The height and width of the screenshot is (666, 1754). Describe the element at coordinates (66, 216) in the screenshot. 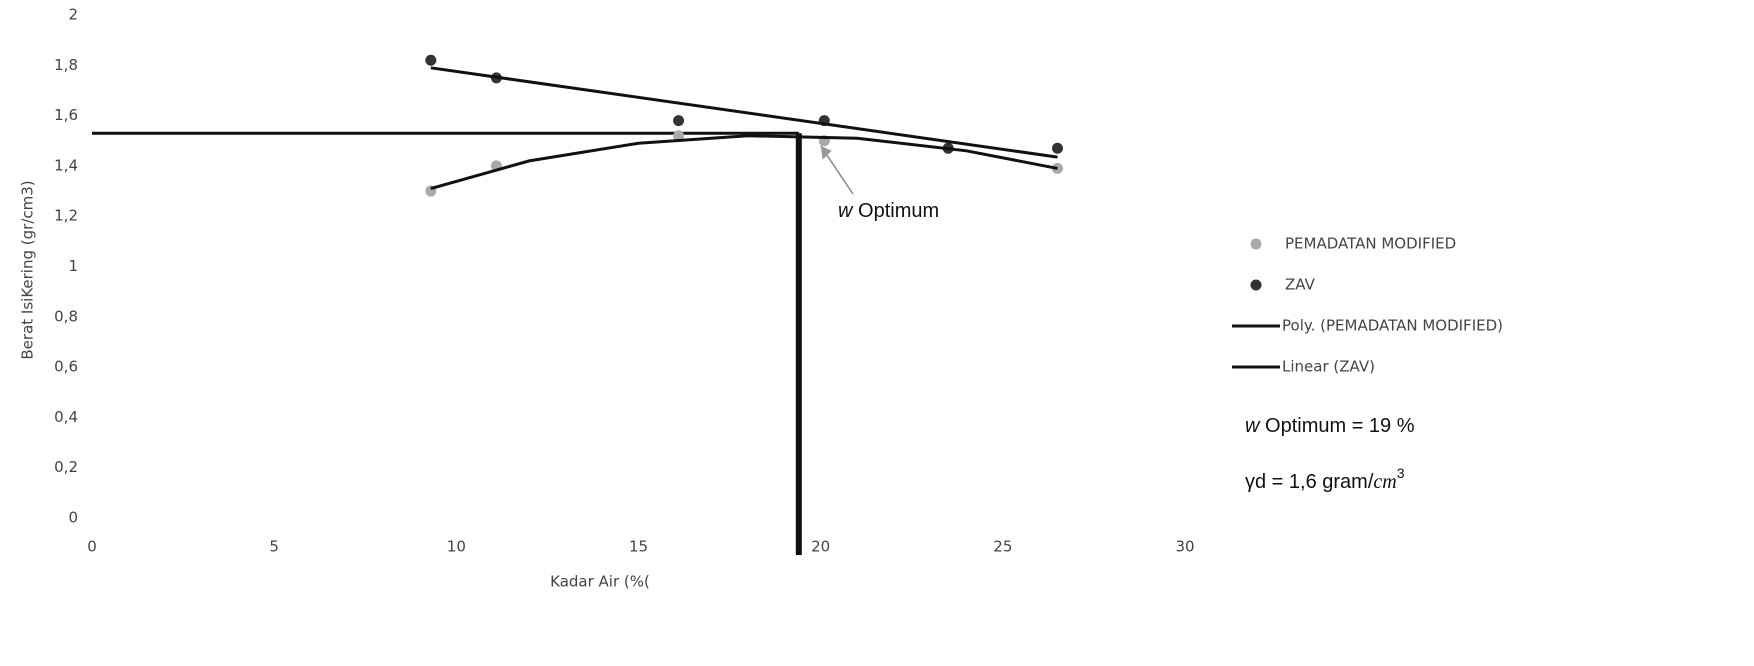

I see `y-tick-label: 1,2` at that location.